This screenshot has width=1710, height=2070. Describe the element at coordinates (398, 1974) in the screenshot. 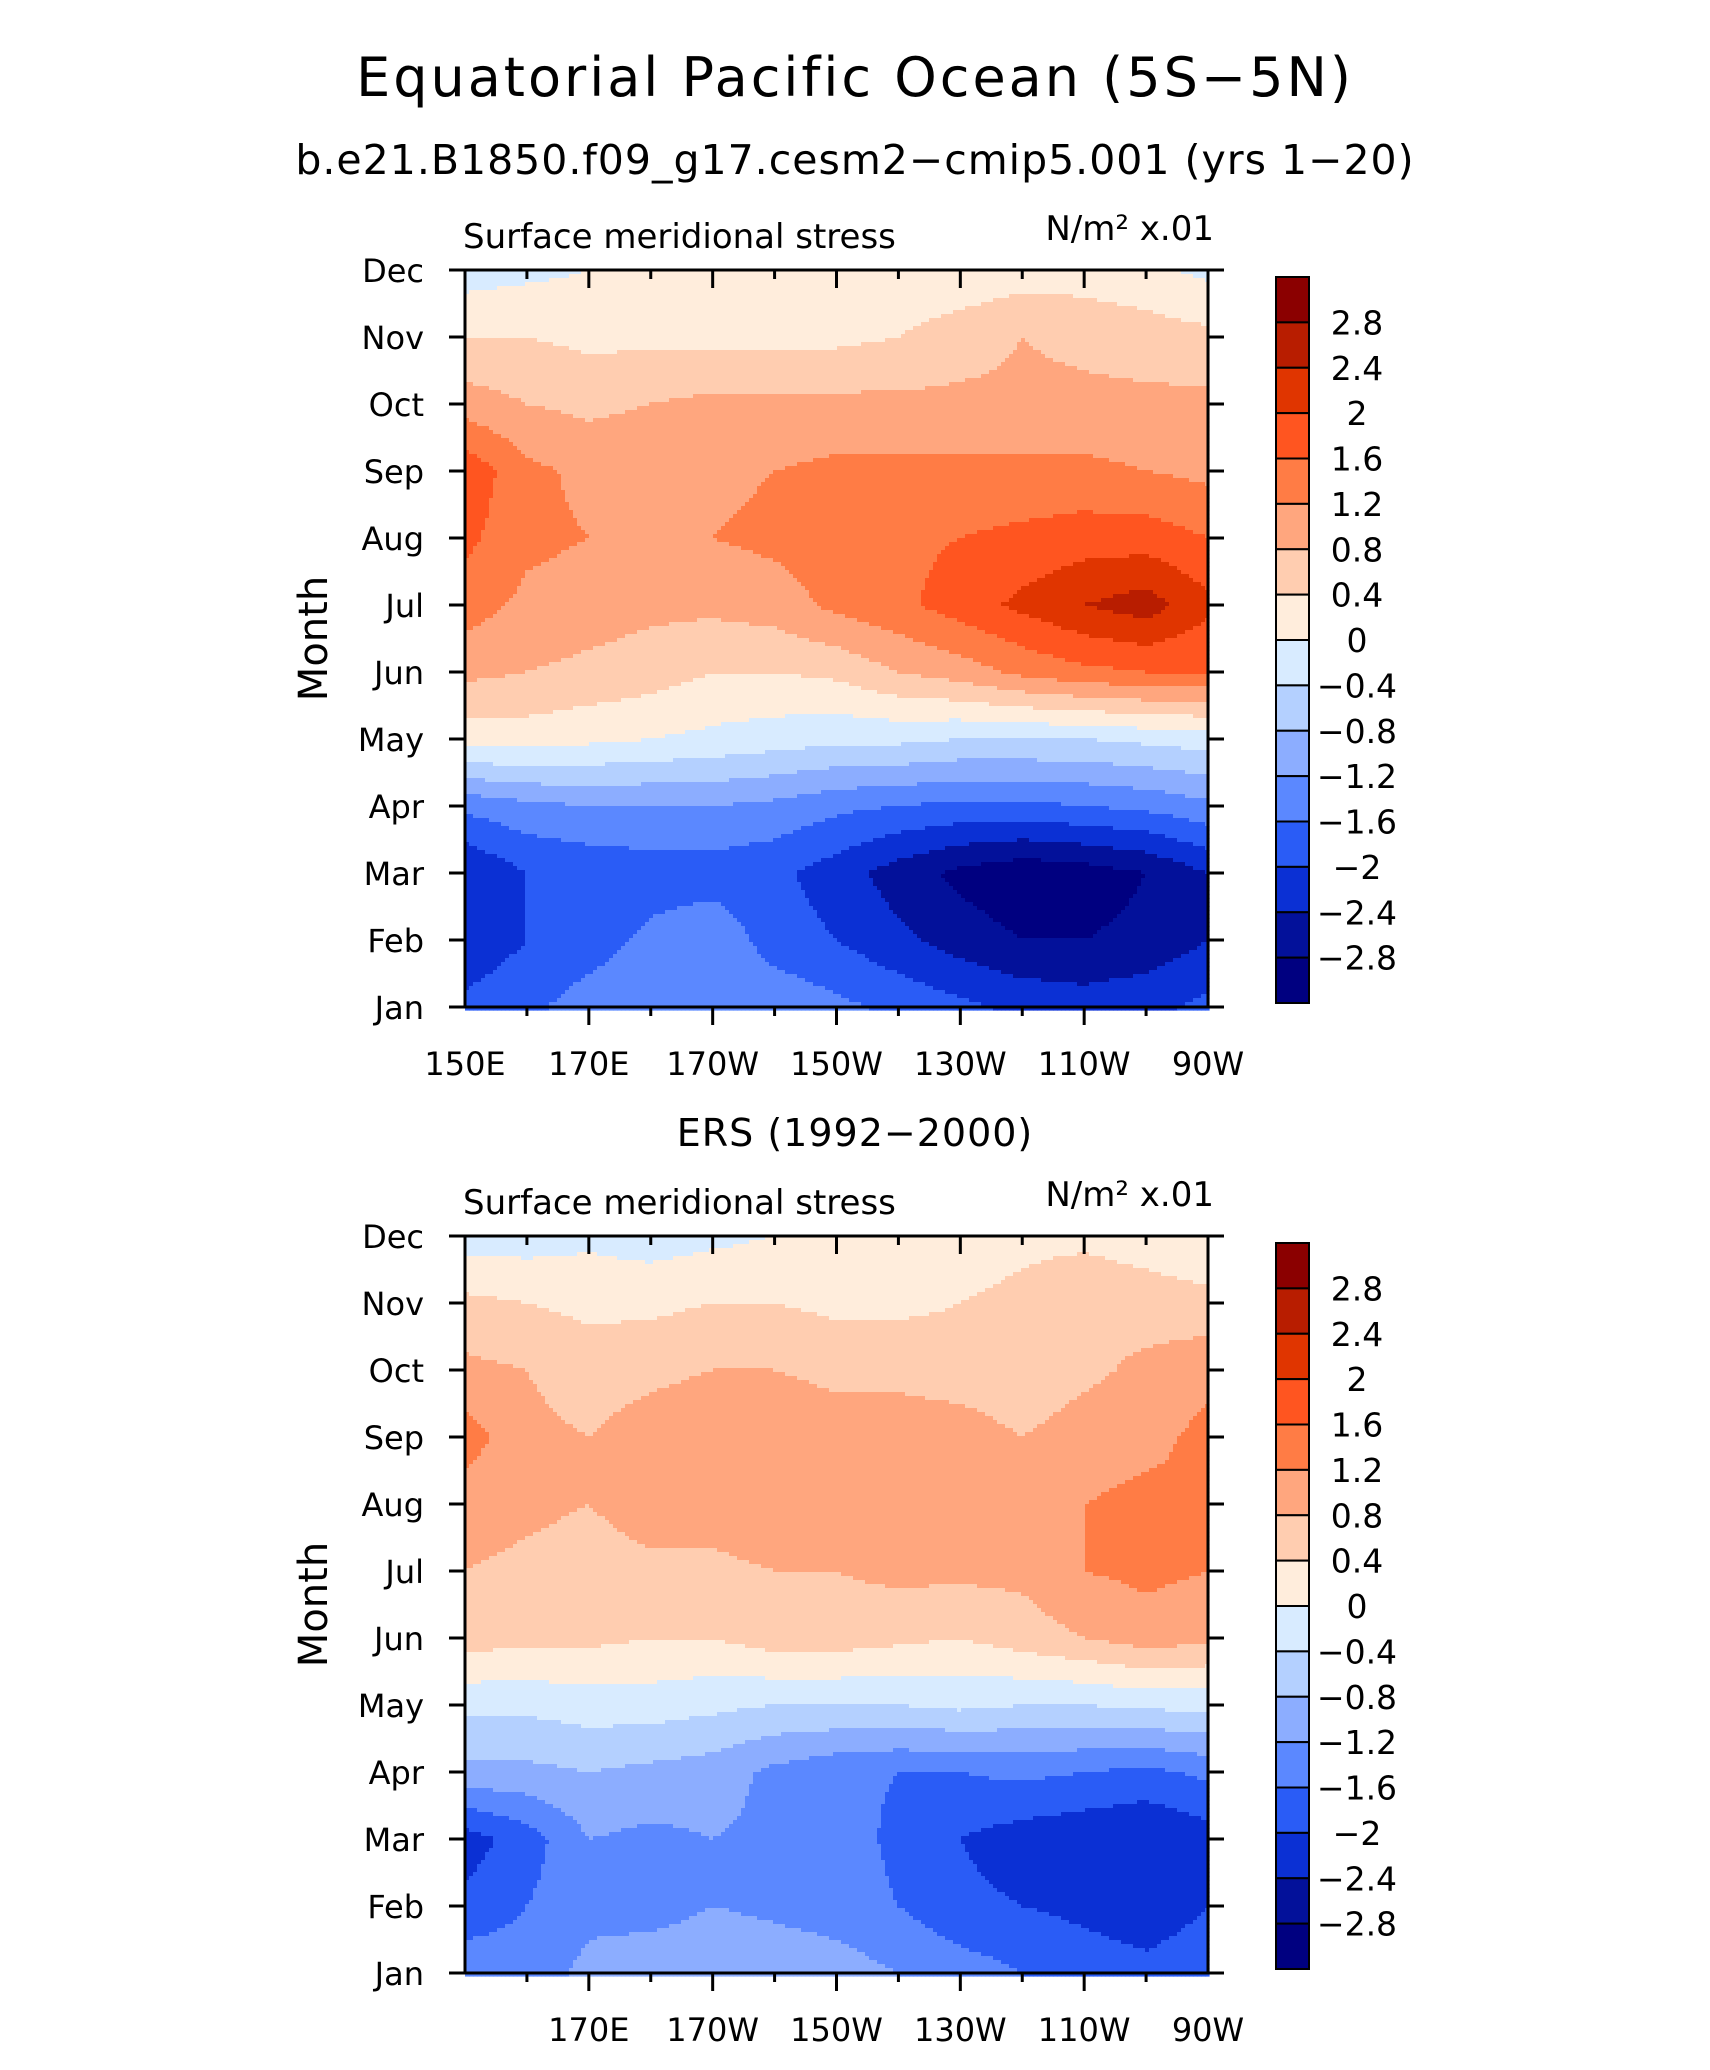

I see `y-tick-label: Jan` at that location.